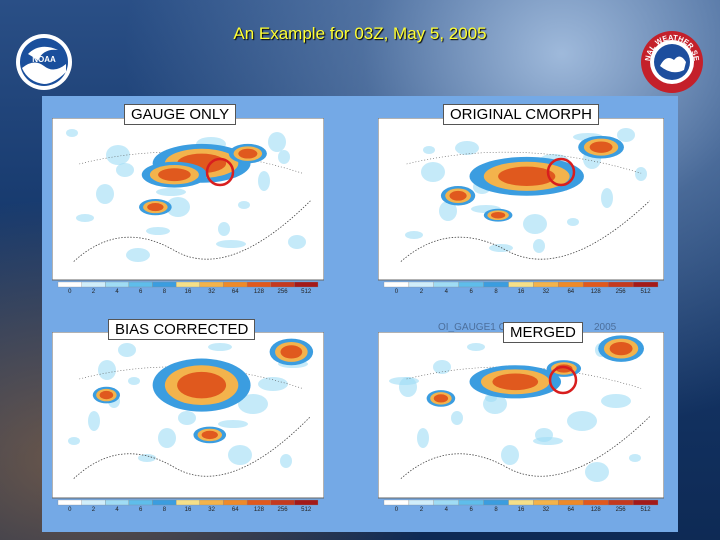  I want to click on slide-title: An Example for 03Z, May 5, 2005, so click(360, 33).